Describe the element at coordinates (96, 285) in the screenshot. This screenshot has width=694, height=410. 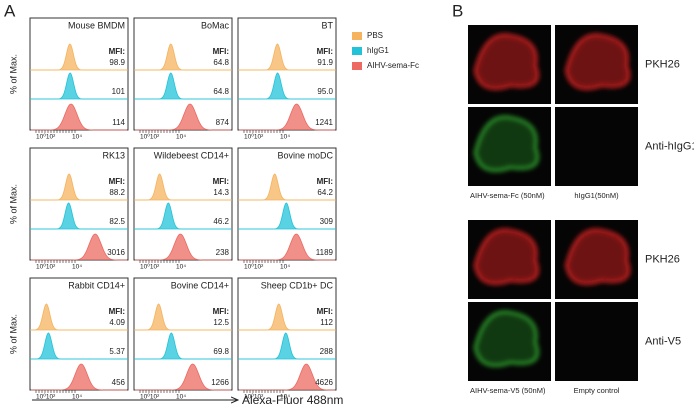
I see `plot-title: Rabbit CD14+` at that location.